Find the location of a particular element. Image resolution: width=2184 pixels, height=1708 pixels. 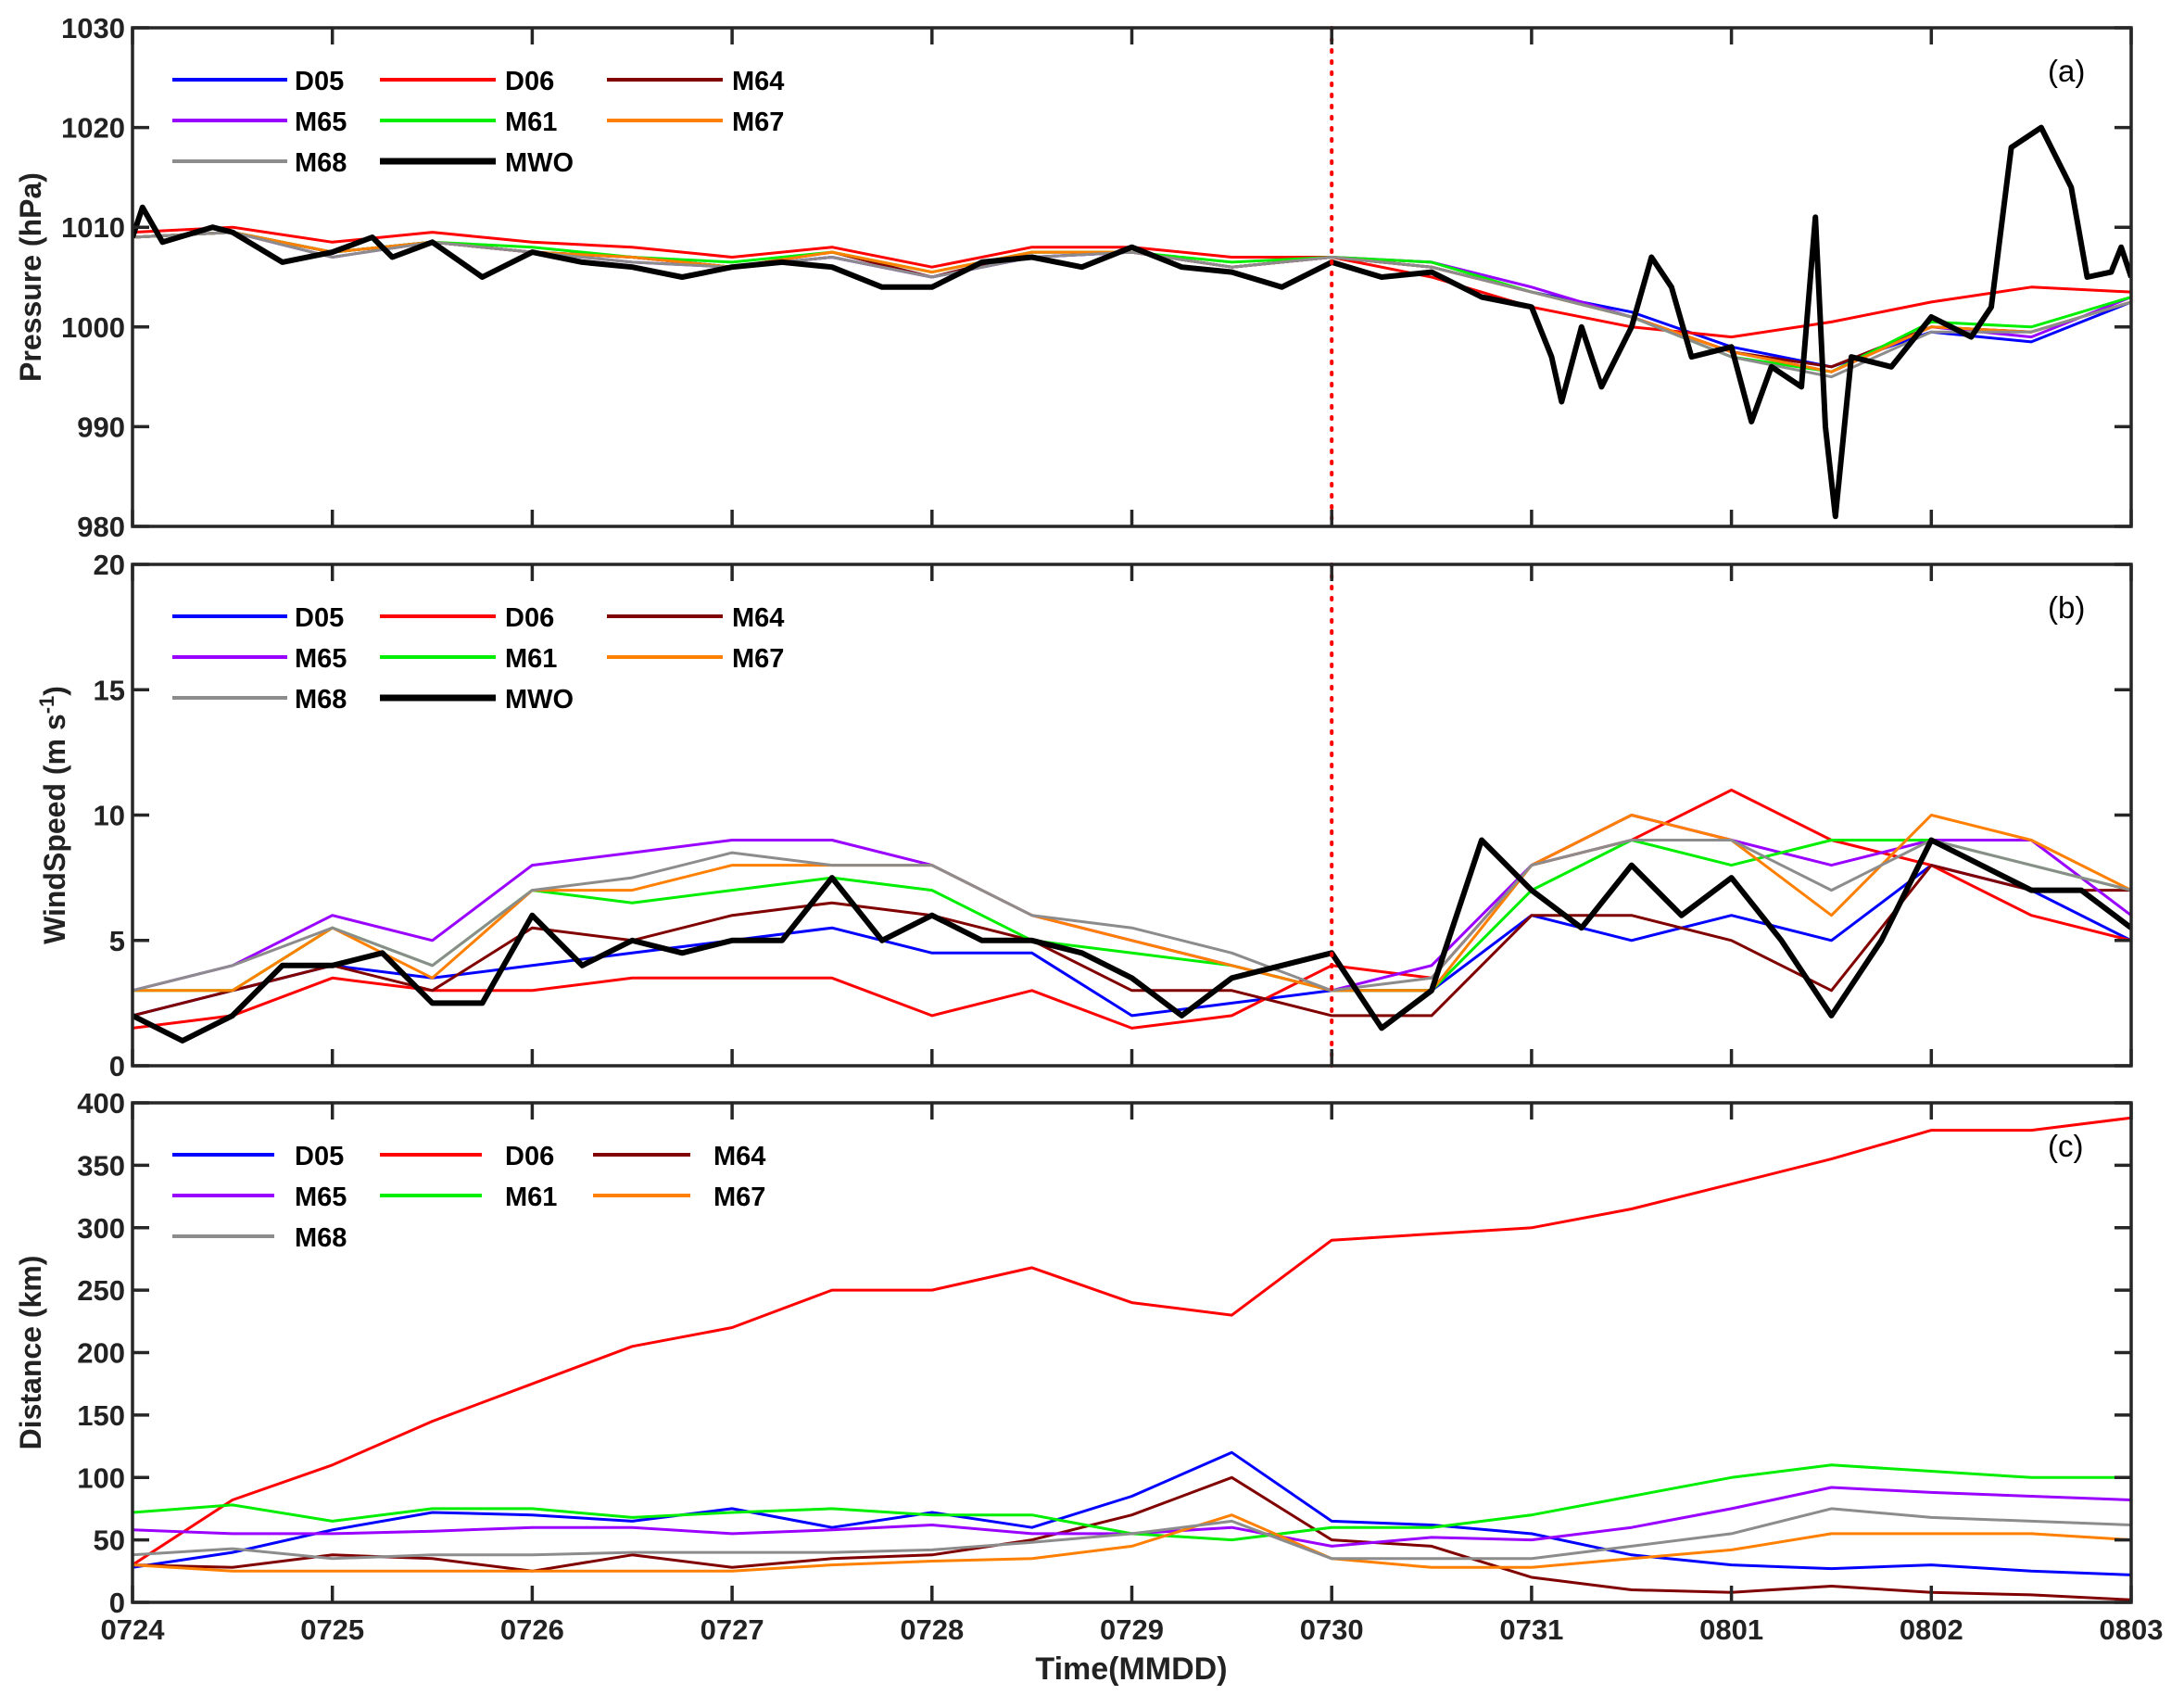

legend-label: MWO is located at coordinates (539, 700).